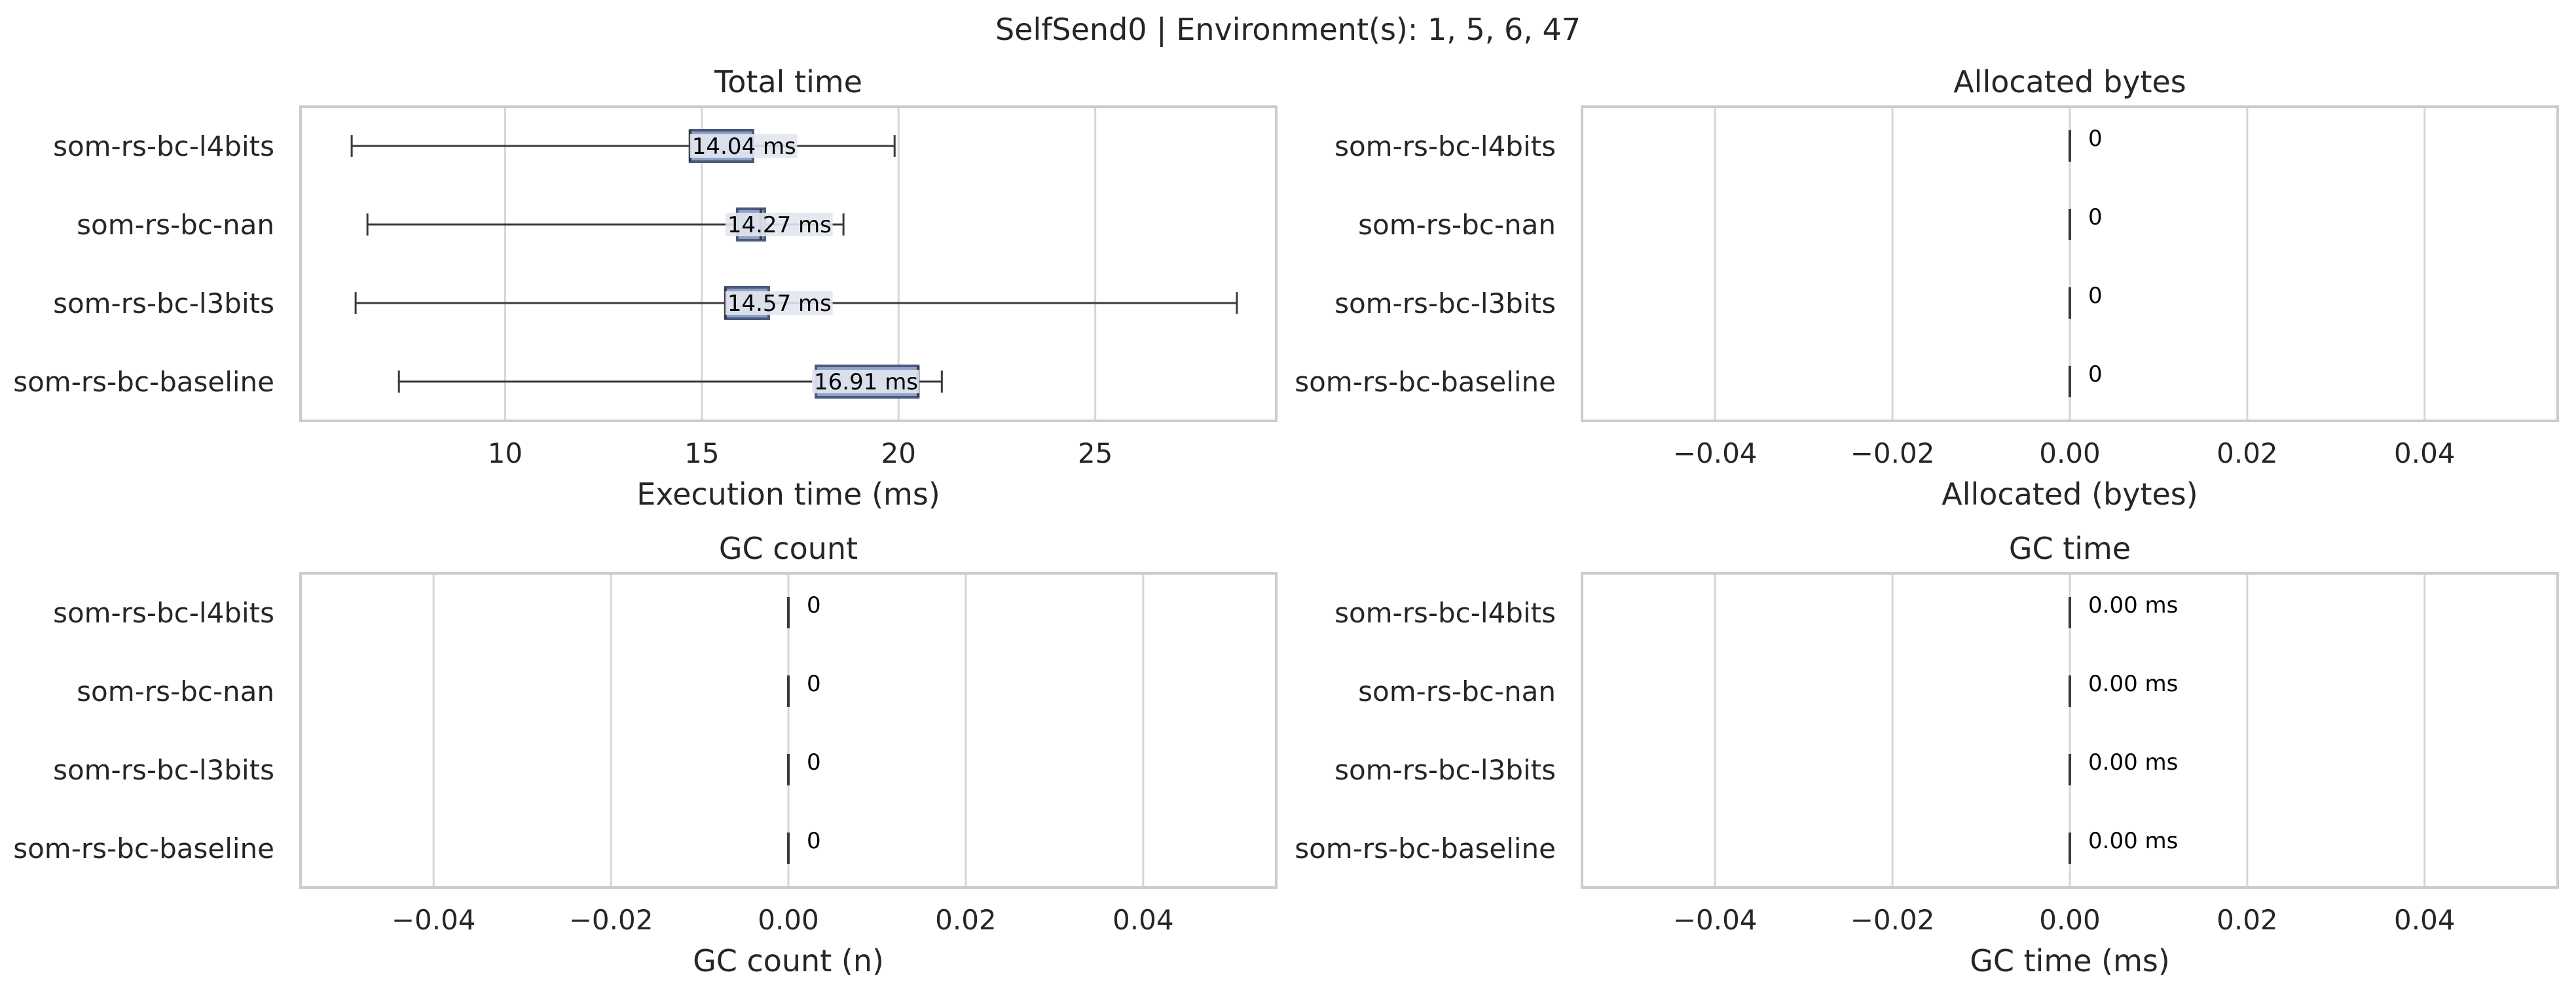  I want to click on value-label: 14.27 ms, so click(779, 225).